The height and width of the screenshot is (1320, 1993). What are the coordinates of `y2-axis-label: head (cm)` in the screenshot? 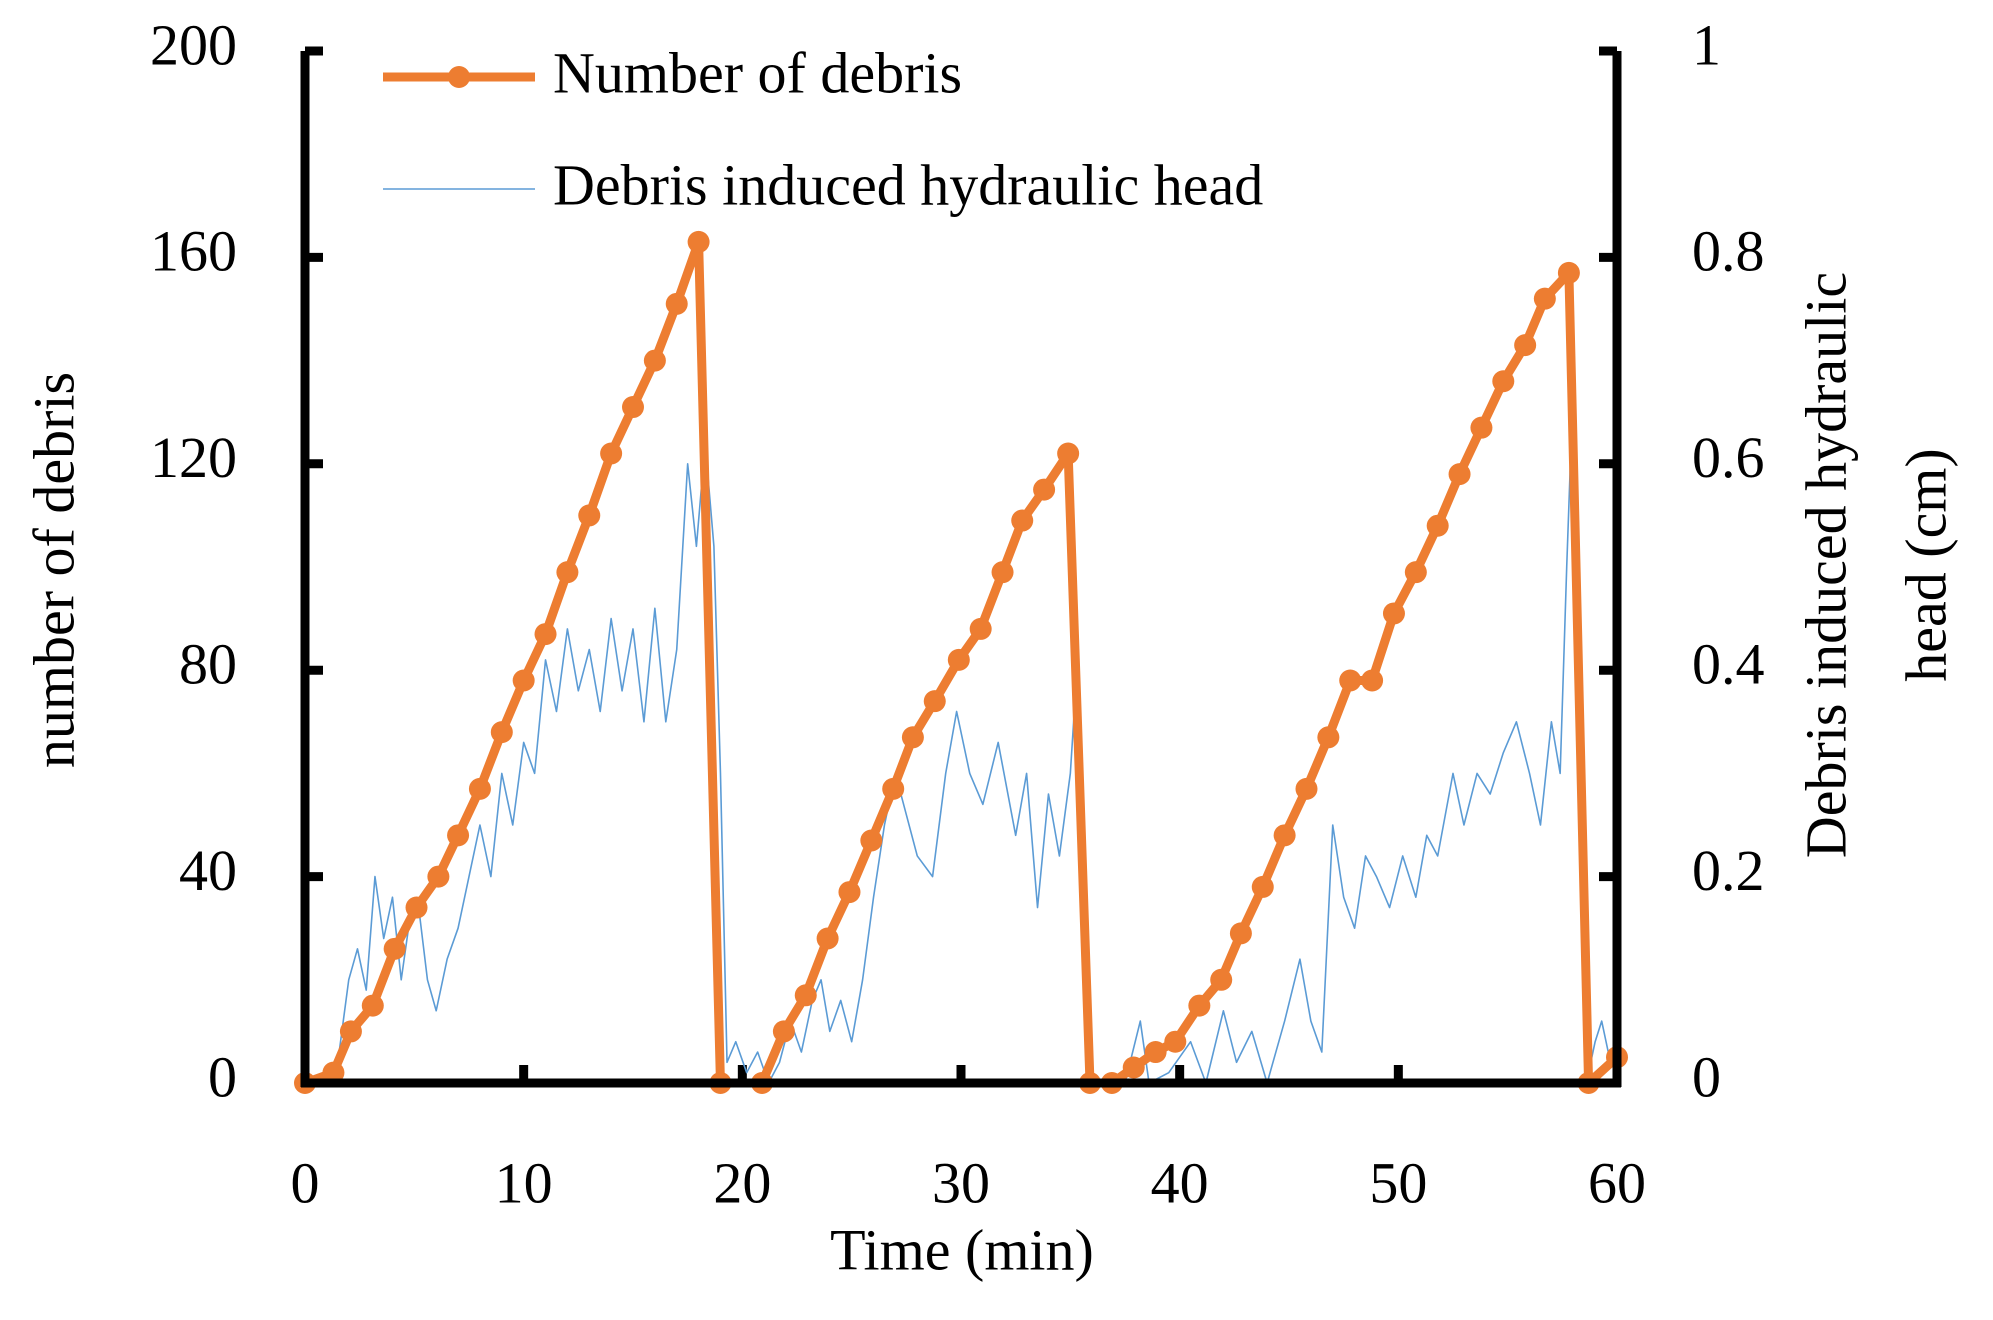 It's located at (1925, 564).